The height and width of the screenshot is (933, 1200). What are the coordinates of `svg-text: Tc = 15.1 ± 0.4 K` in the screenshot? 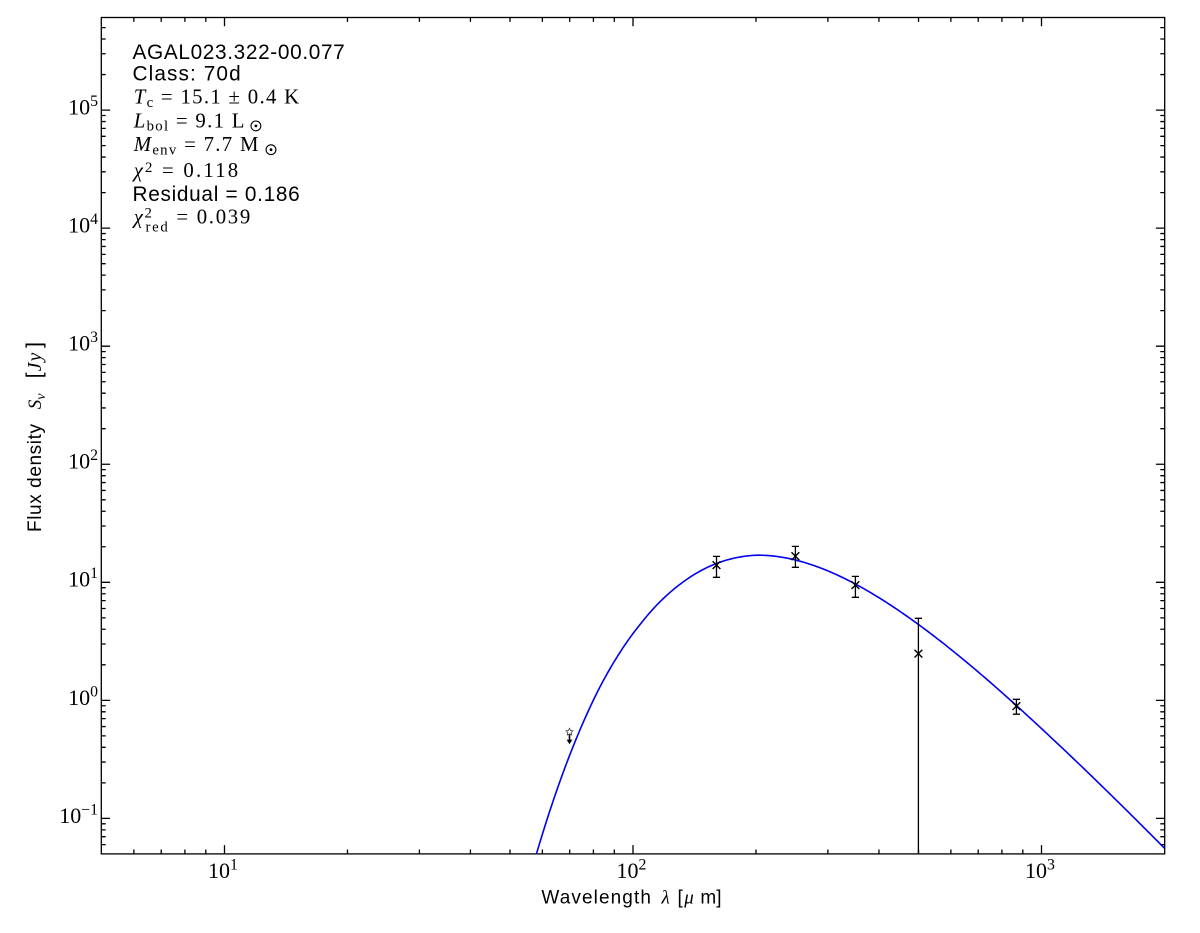 It's located at (217, 98).